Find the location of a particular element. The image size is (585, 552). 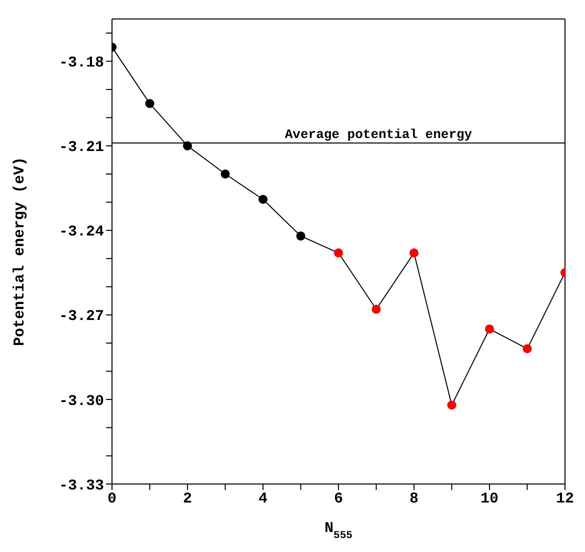

y-tick-label: -3.33 is located at coordinates (81, 485).